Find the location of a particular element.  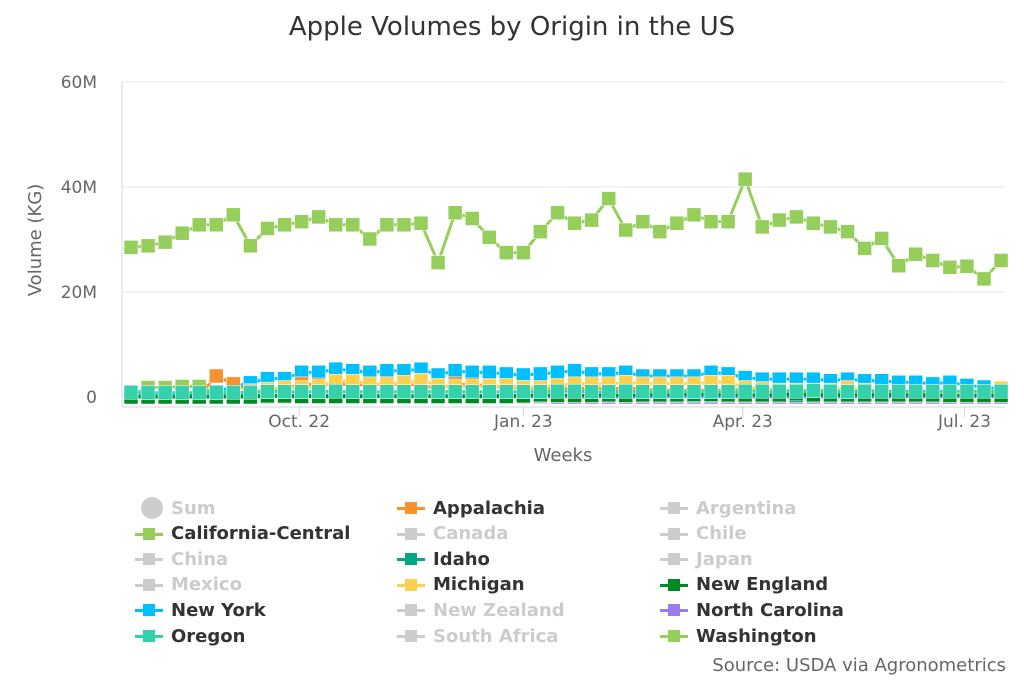

y-axis-title: Volume (KG) is located at coordinates (35, 240).